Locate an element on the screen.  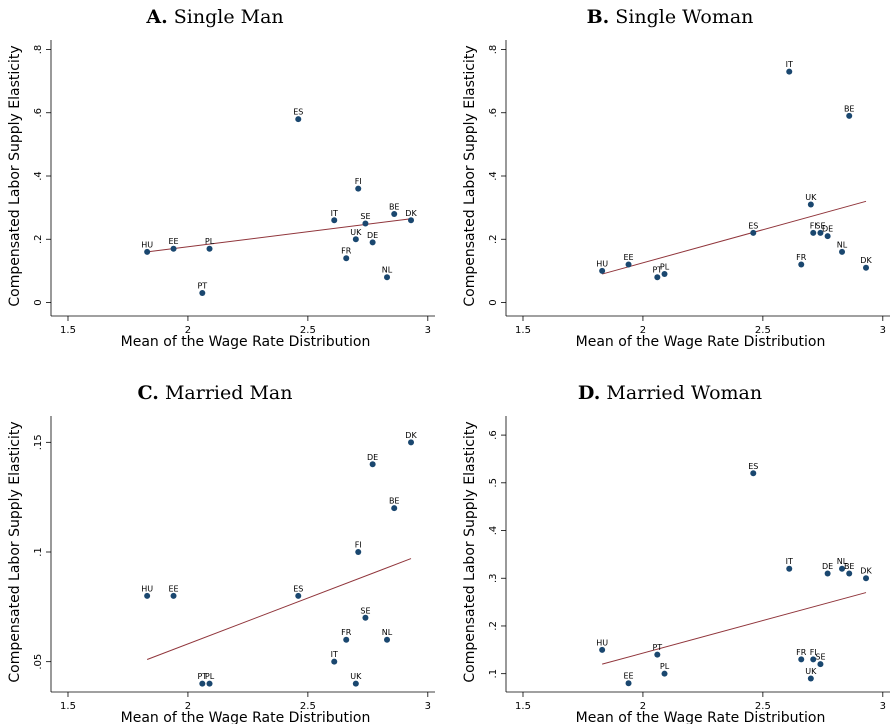
y-tick-label: .15 is located at coordinates (38, 442).